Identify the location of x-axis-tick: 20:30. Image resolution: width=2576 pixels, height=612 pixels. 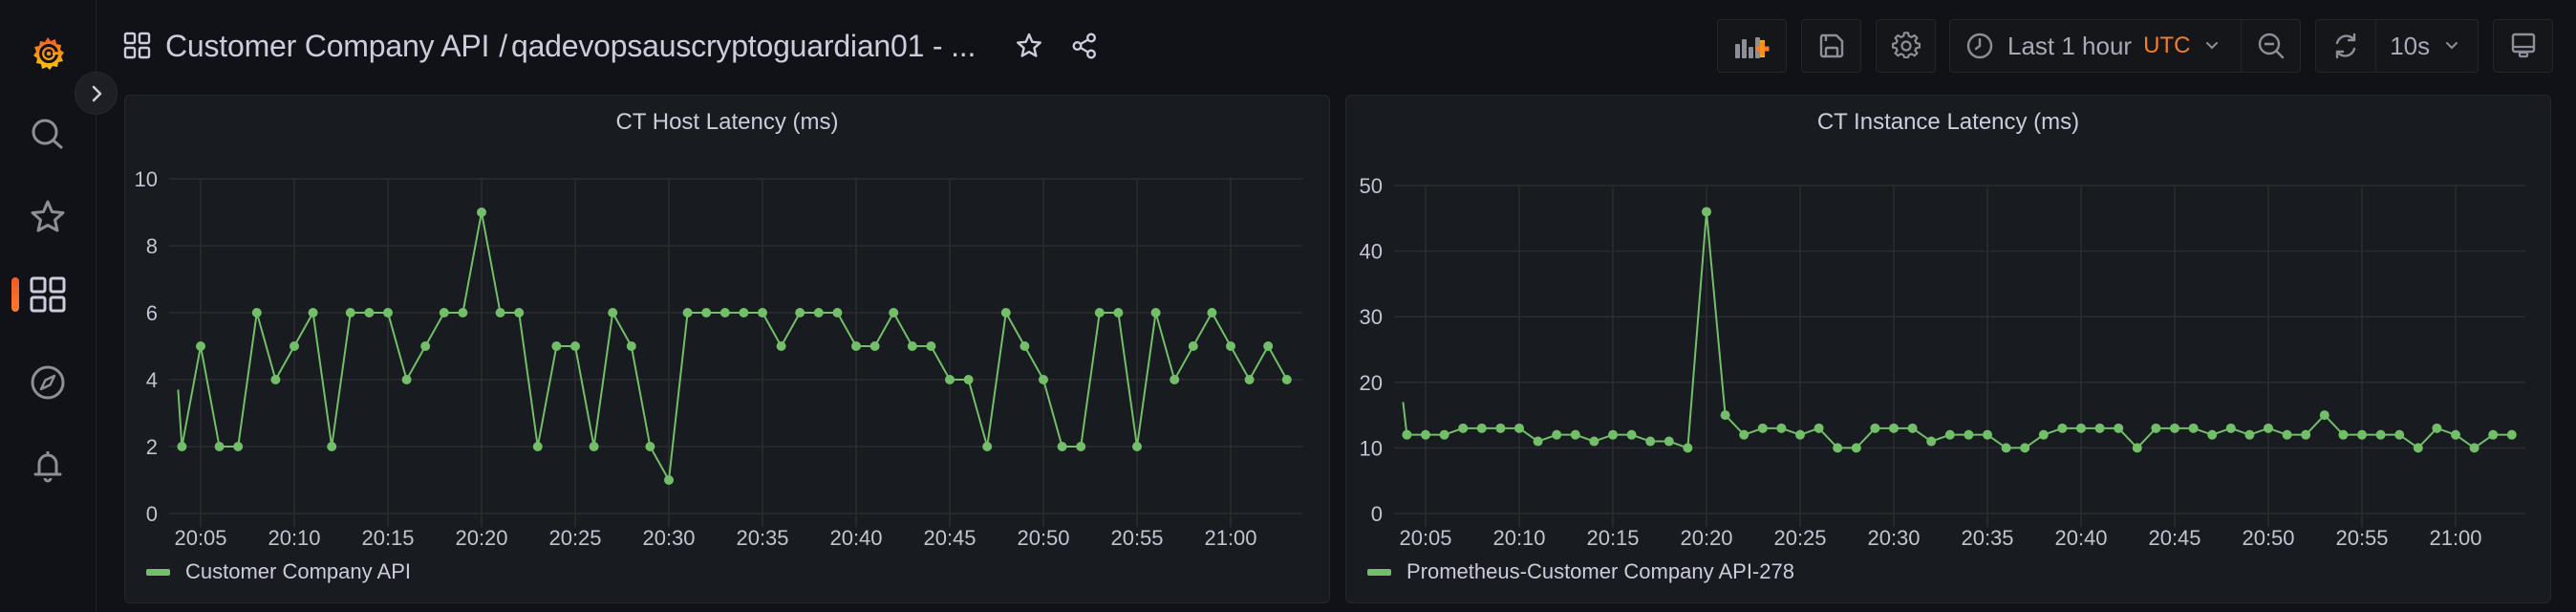
(1893, 538).